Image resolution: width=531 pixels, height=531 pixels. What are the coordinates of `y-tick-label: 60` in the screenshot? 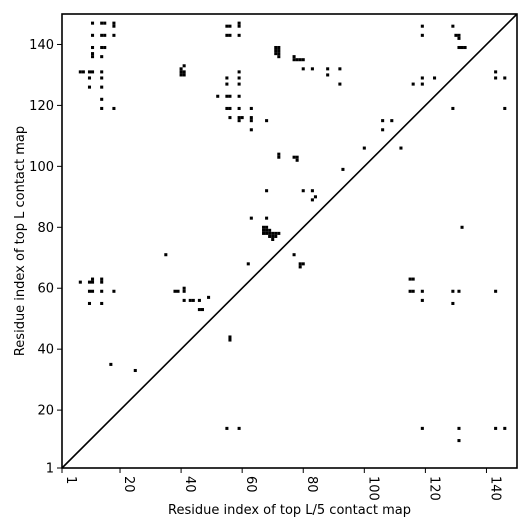 It's located at (45, 289).